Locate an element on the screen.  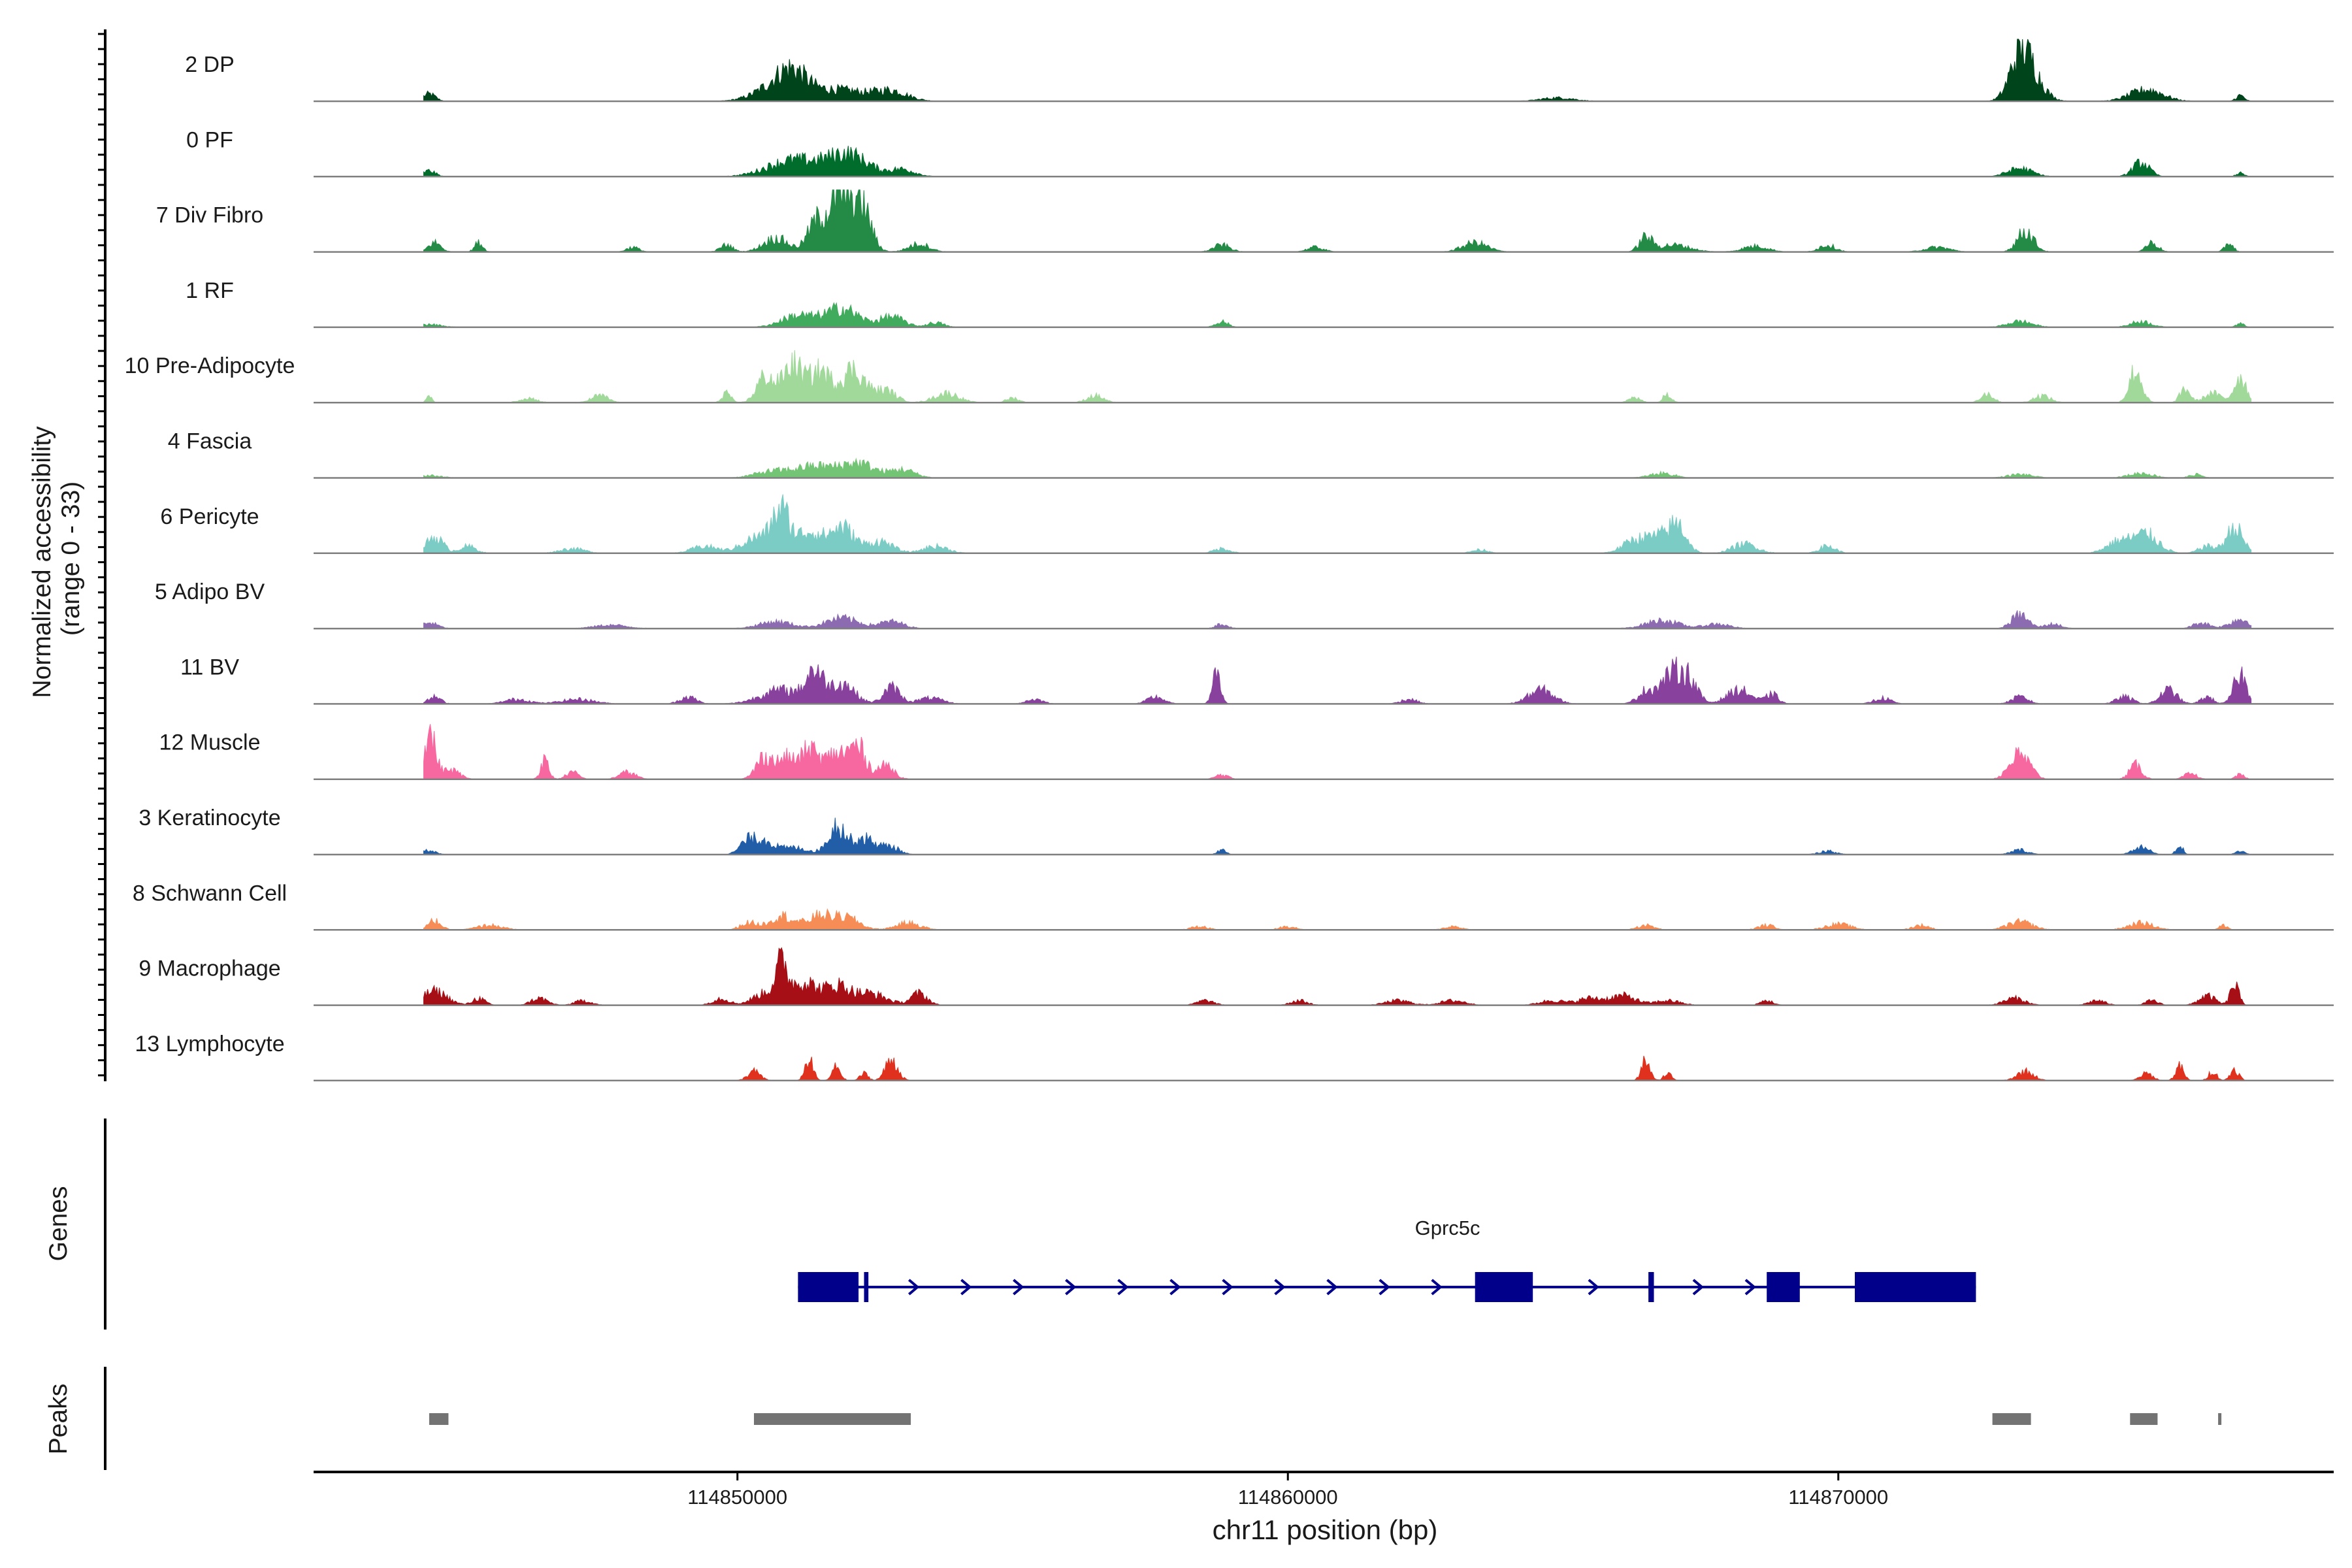
track-label: 2 DP is located at coordinates (210, 64).